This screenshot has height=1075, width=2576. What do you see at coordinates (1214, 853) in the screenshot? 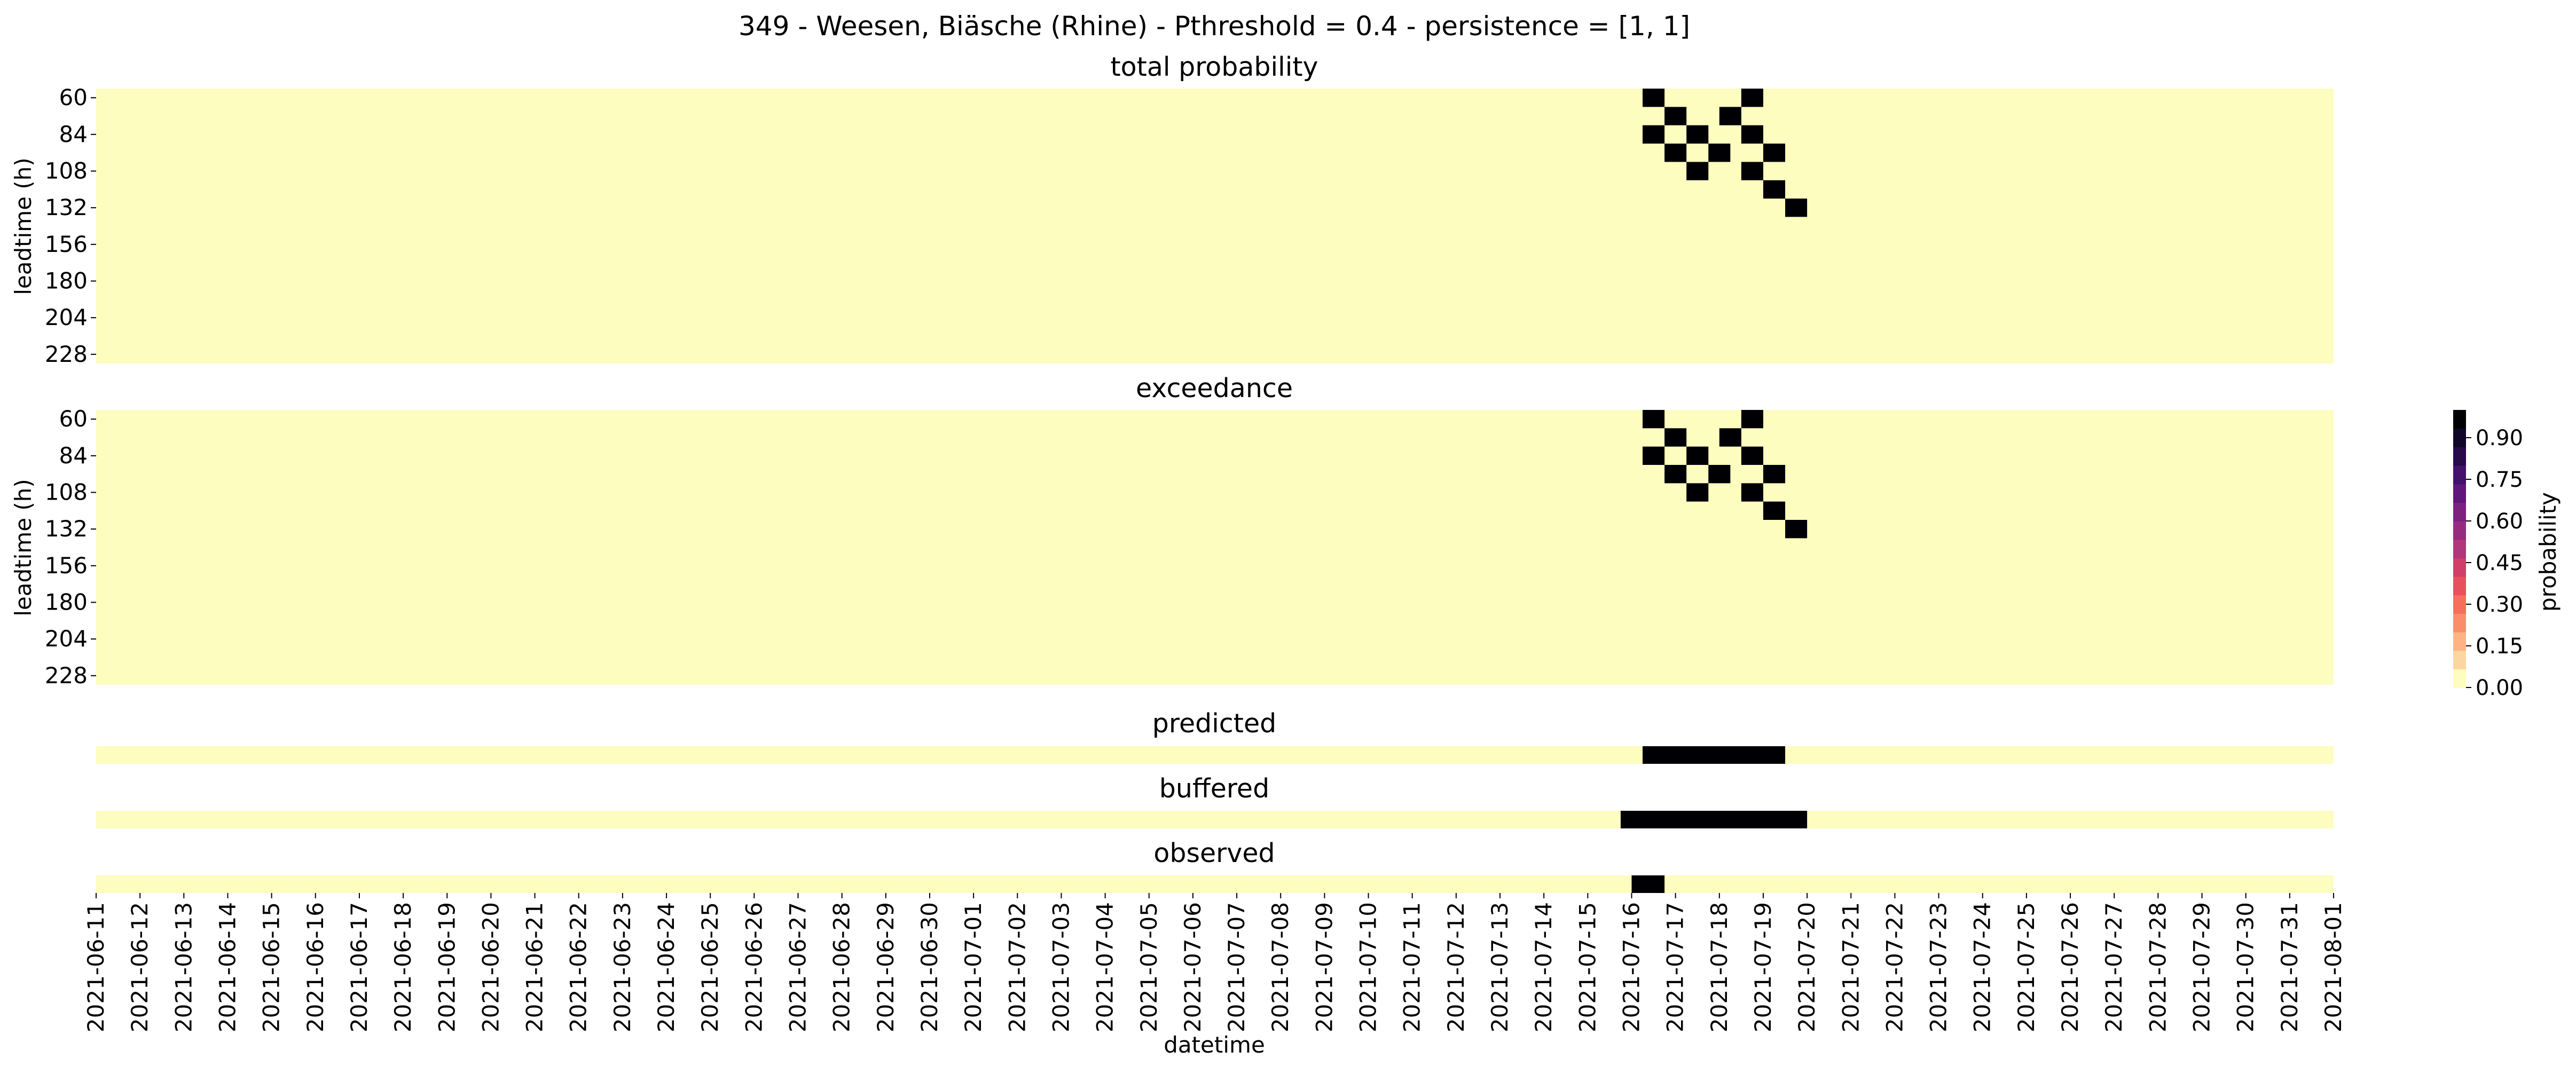
I see `observed-title: observed` at bounding box center [1214, 853].